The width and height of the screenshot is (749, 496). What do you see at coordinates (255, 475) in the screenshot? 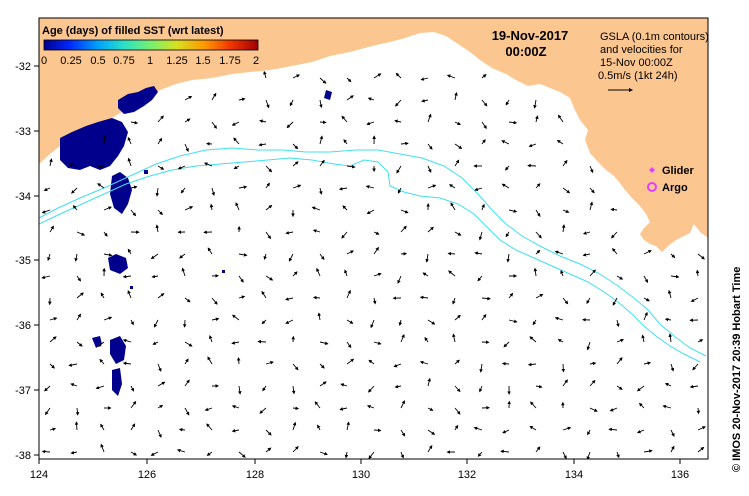
I see `x-tick-128: 128` at bounding box center [255, 475].